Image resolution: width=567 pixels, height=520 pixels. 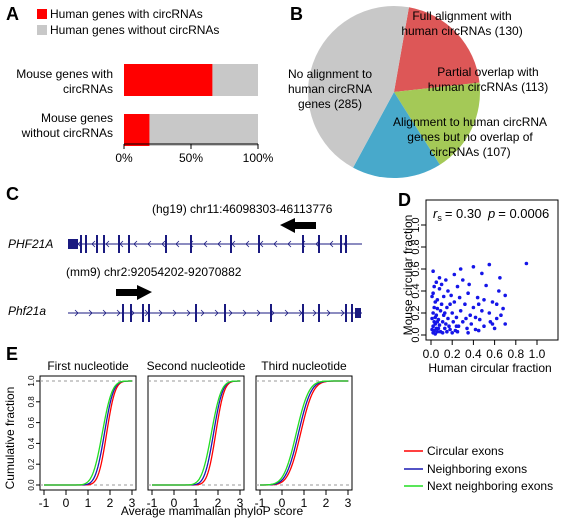 What do you see at coordinates (30, 244) in the screenshot?
I see `human-gene-name: PHF21A` at bounding box center [30, 244].